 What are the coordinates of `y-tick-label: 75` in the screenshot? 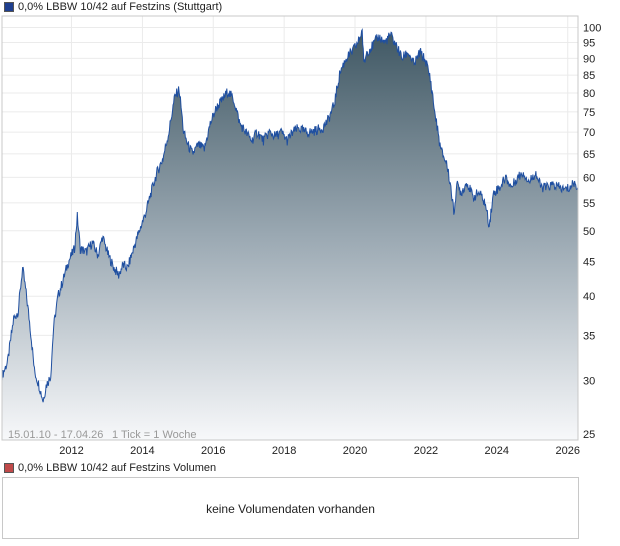 It's located at (589, 113).